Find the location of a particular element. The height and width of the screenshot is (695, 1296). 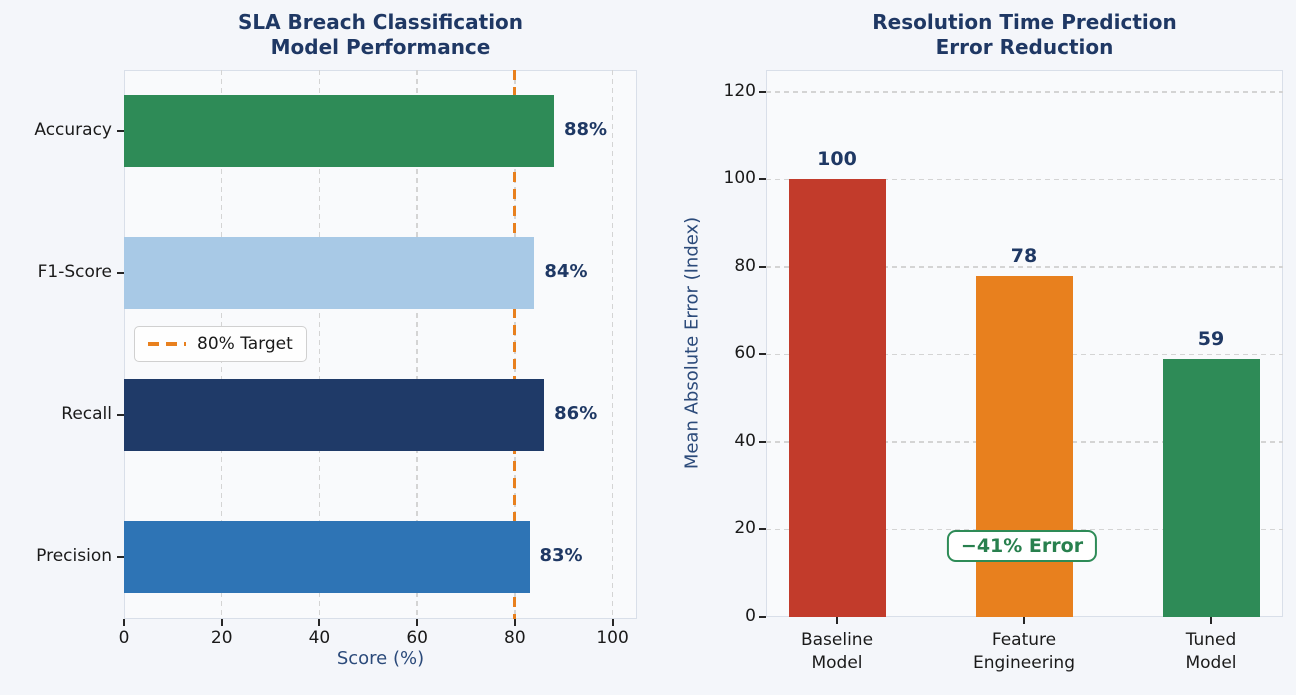

value-label-tuned-model: 59 is located at coordinates (1211, 338).